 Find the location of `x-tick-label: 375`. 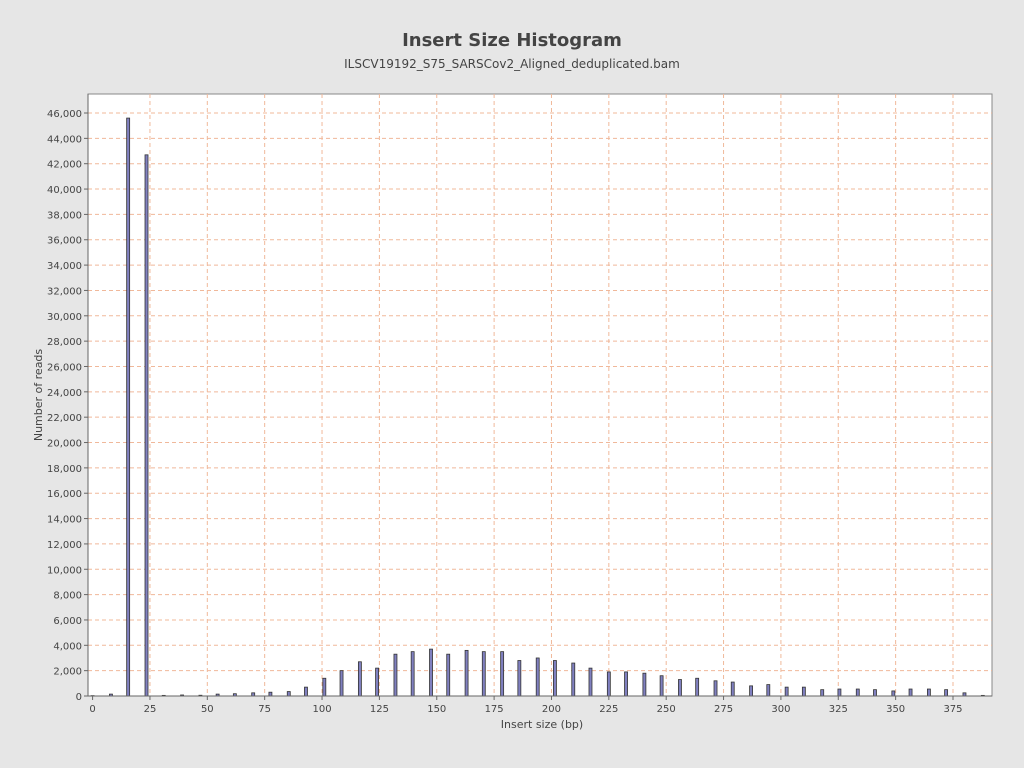

x-tick-label: 375 is located at coordinates (952, 709).